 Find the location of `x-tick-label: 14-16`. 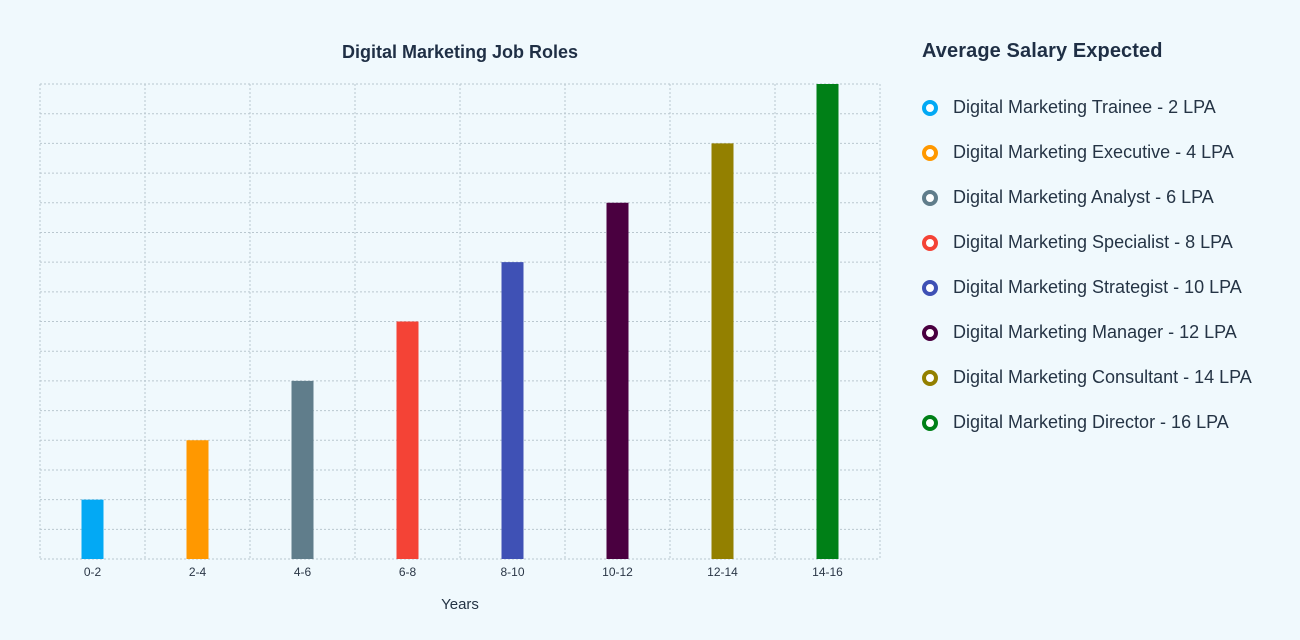

x-tick-label: 14-16 is located at coordinates (827, 572).